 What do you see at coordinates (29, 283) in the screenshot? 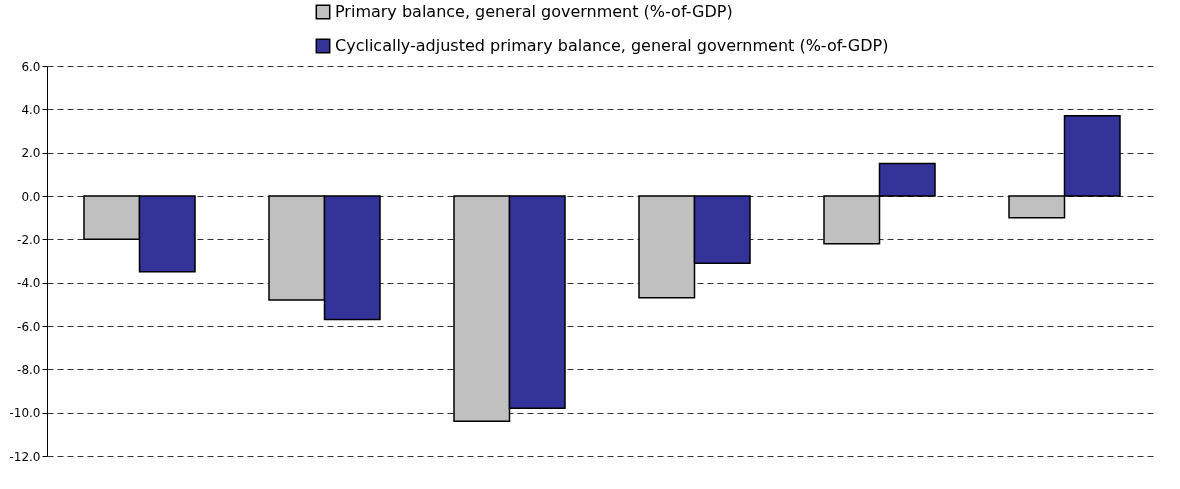
I see `y-tick-label: -4.0` at bounding box center [29, 283].